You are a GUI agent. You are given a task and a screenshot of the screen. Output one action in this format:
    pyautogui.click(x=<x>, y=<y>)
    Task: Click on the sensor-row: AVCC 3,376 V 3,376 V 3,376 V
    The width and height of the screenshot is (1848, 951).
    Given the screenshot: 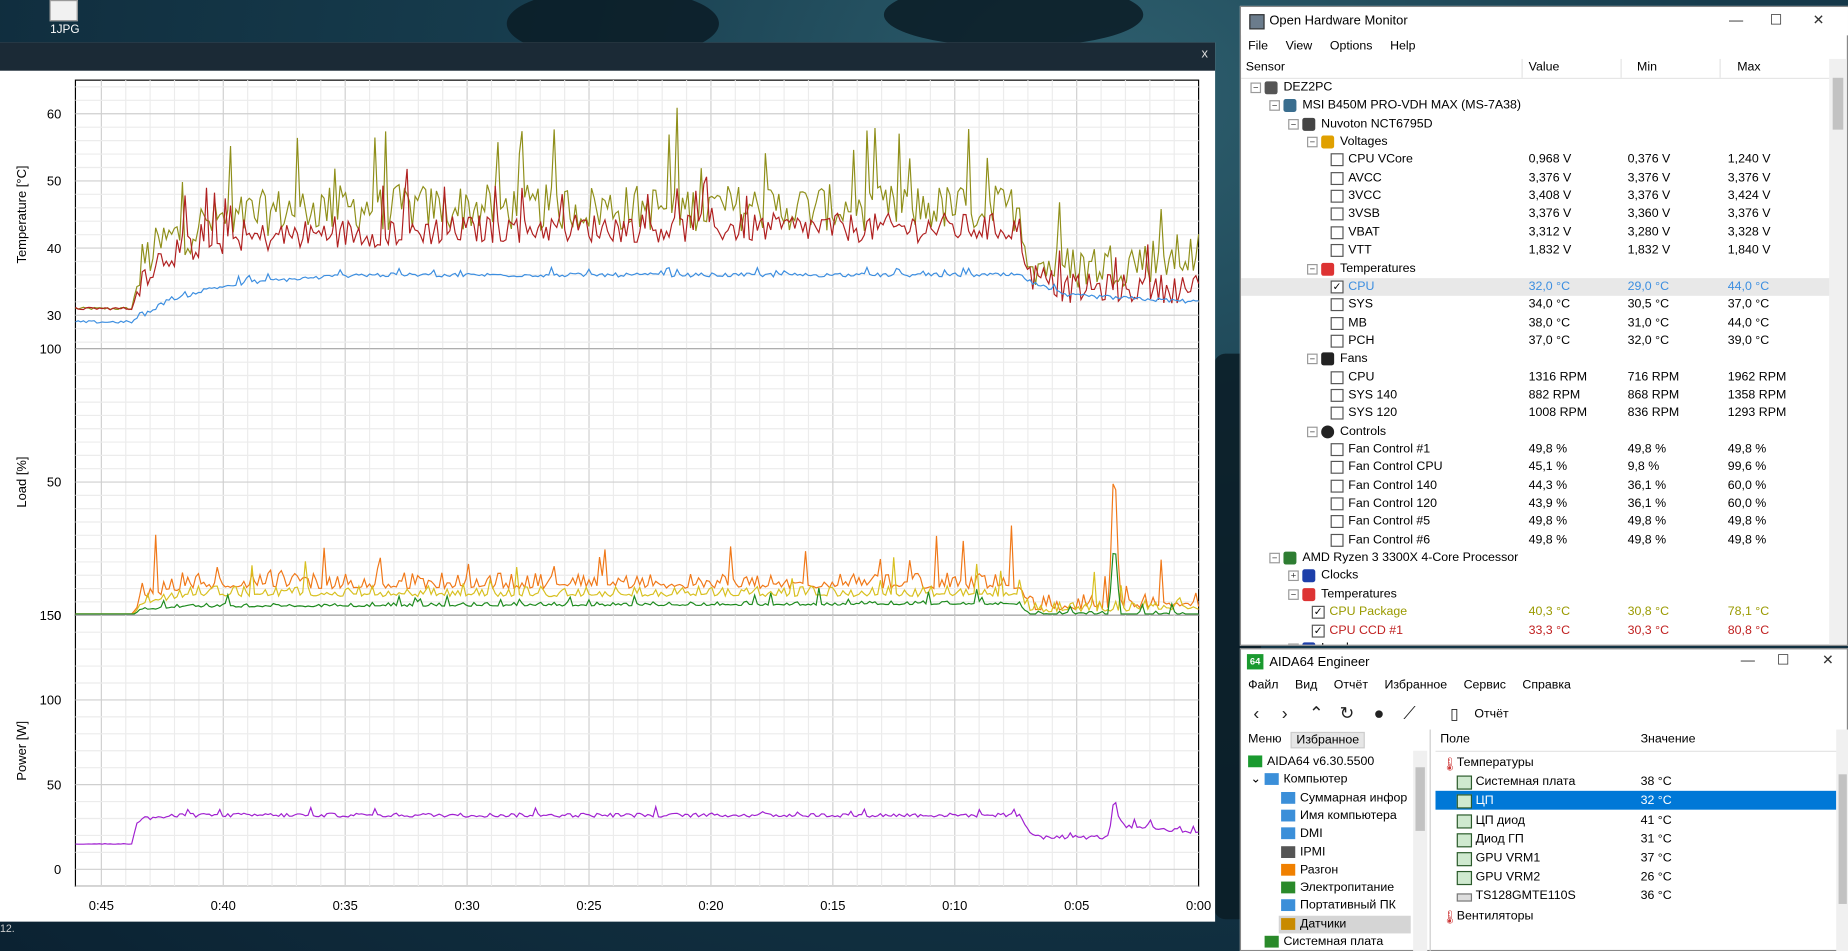 What is the action you would take?
    pyautogui.click(x=1535, y=178)
    